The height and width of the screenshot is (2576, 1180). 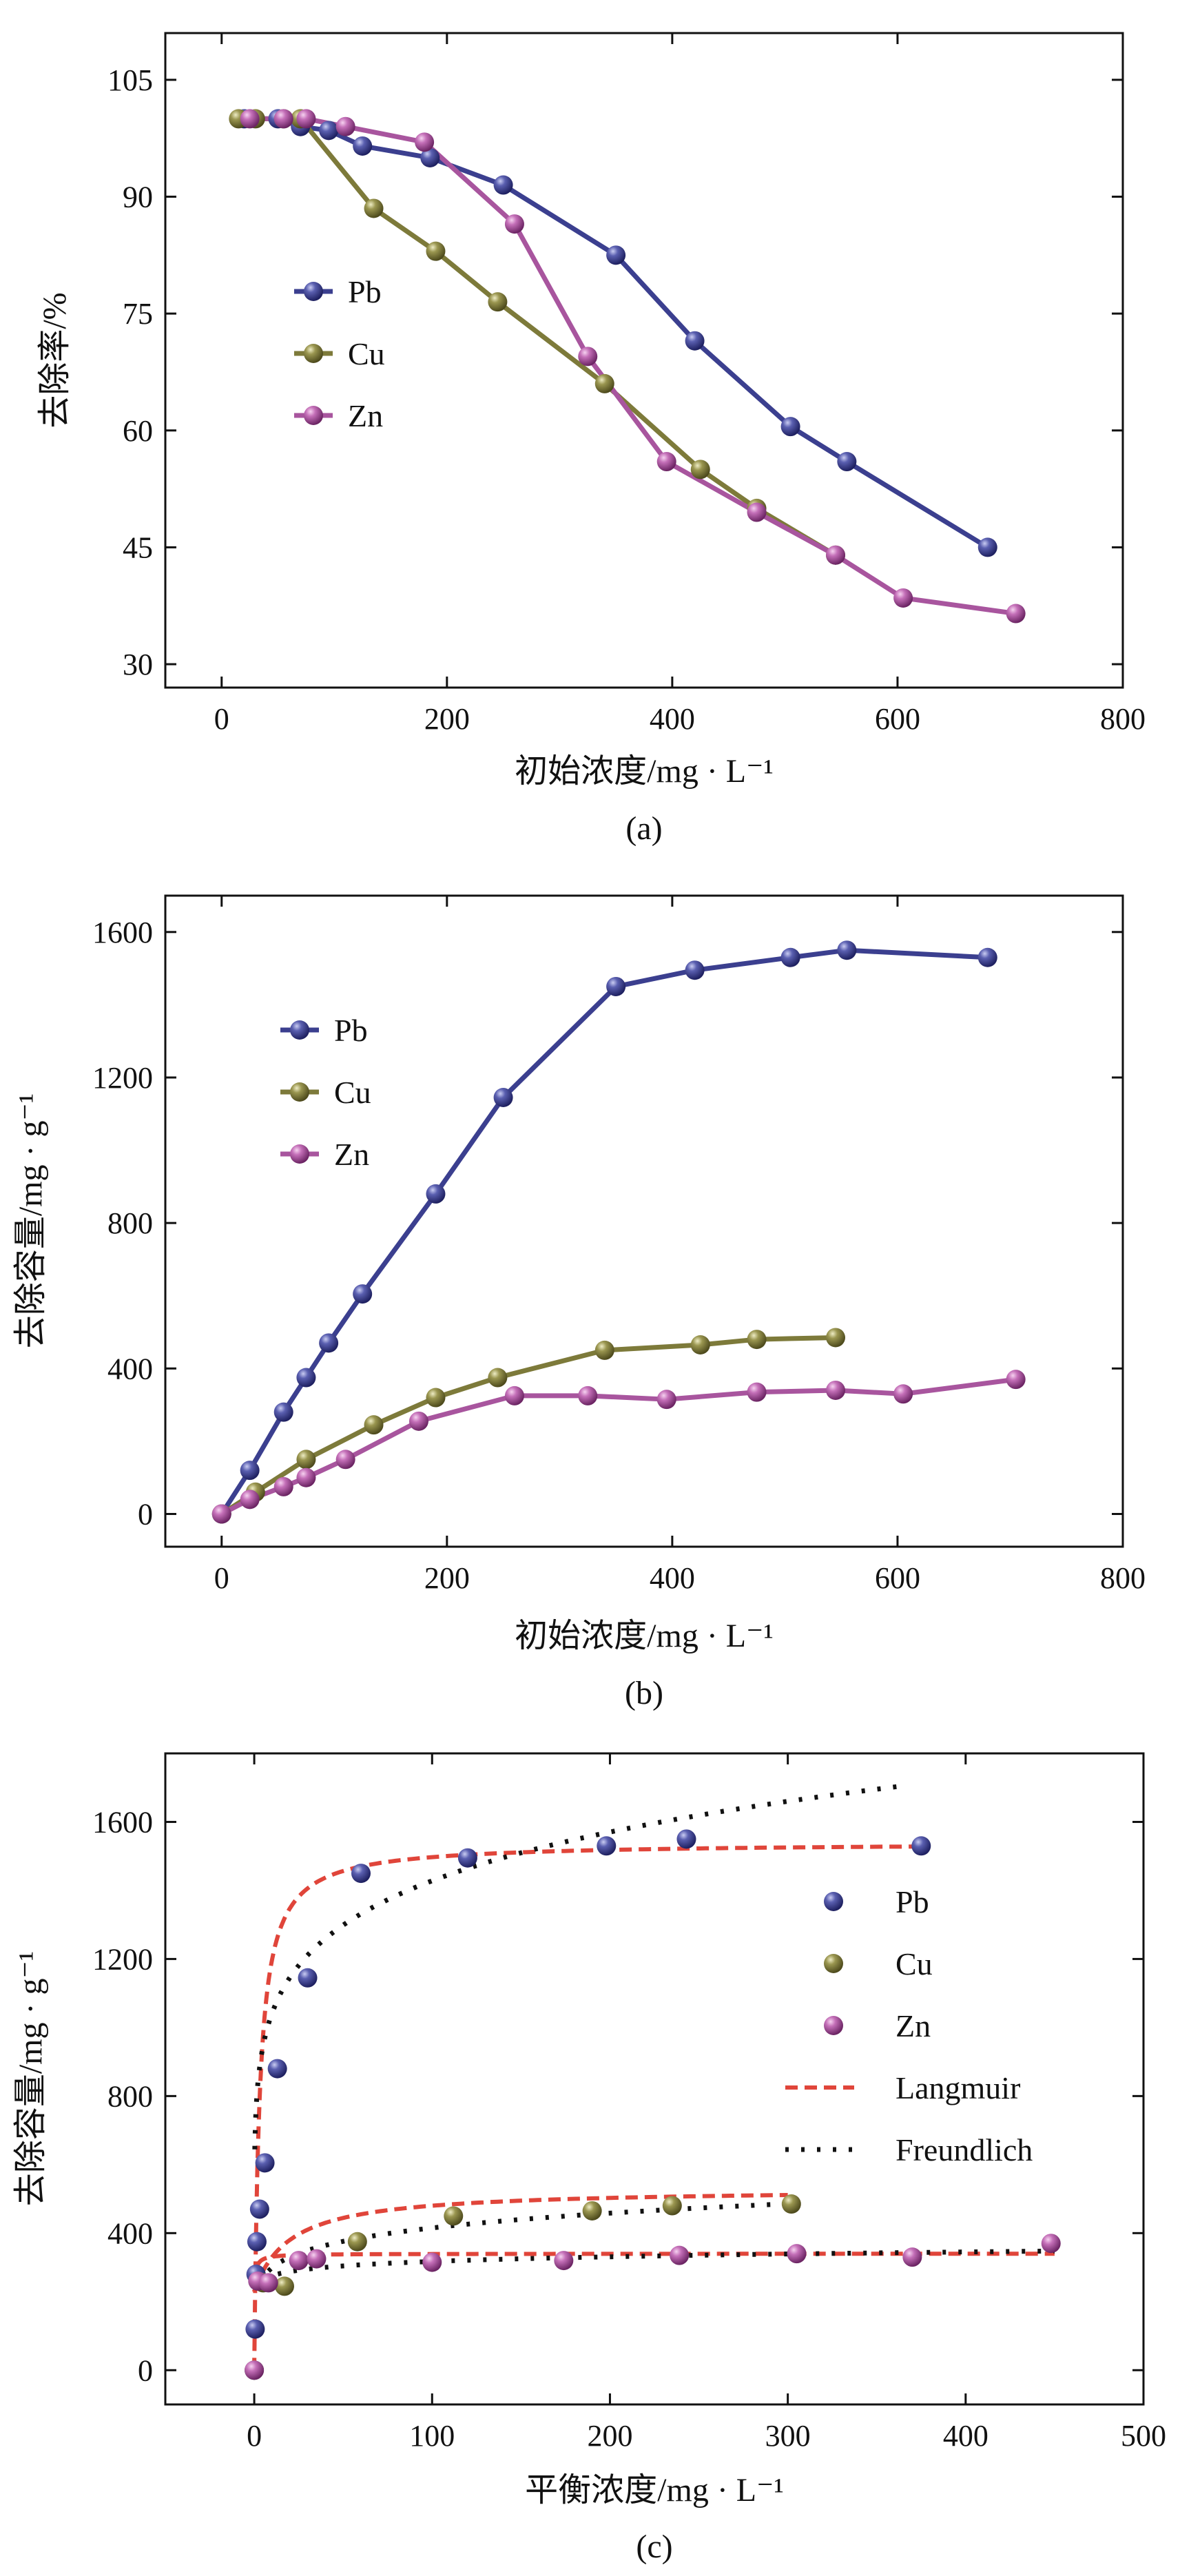 I want to click on panel-c-y-tick-label: 800, so click(x=130, y=2096).